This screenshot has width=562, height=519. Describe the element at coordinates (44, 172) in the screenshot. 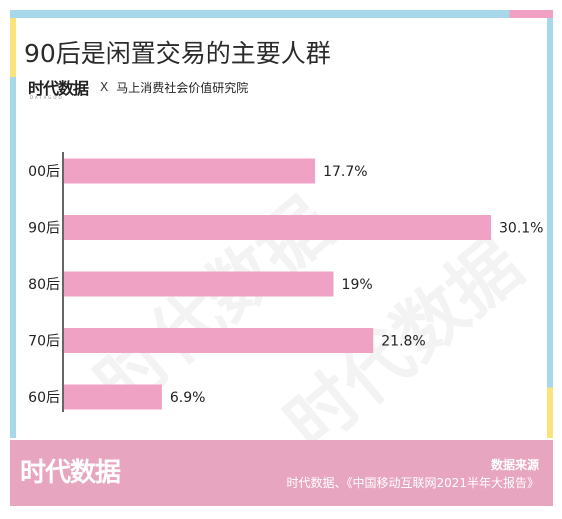

I see `y-tick-label: 00后` at that location.